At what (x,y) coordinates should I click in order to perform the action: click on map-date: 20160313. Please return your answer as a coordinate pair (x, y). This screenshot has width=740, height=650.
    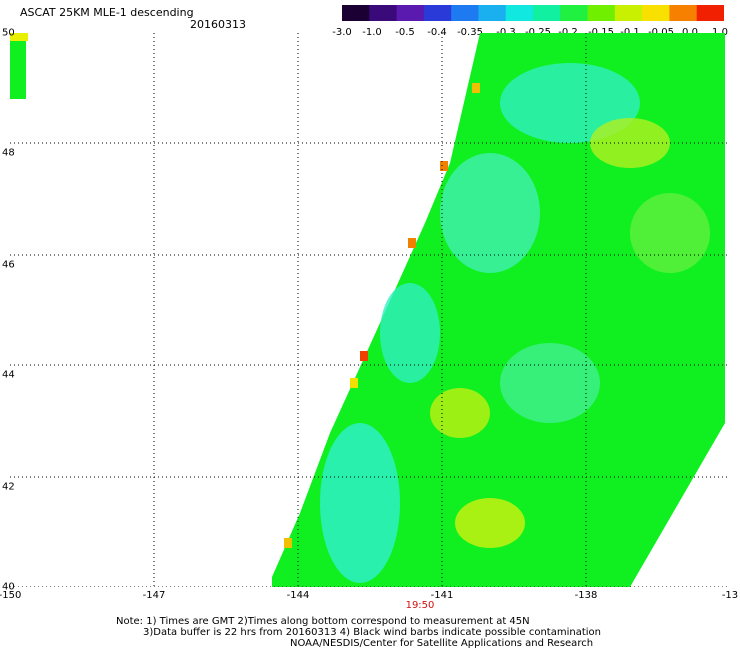
    Looking at the image, I should click on (218, 24).